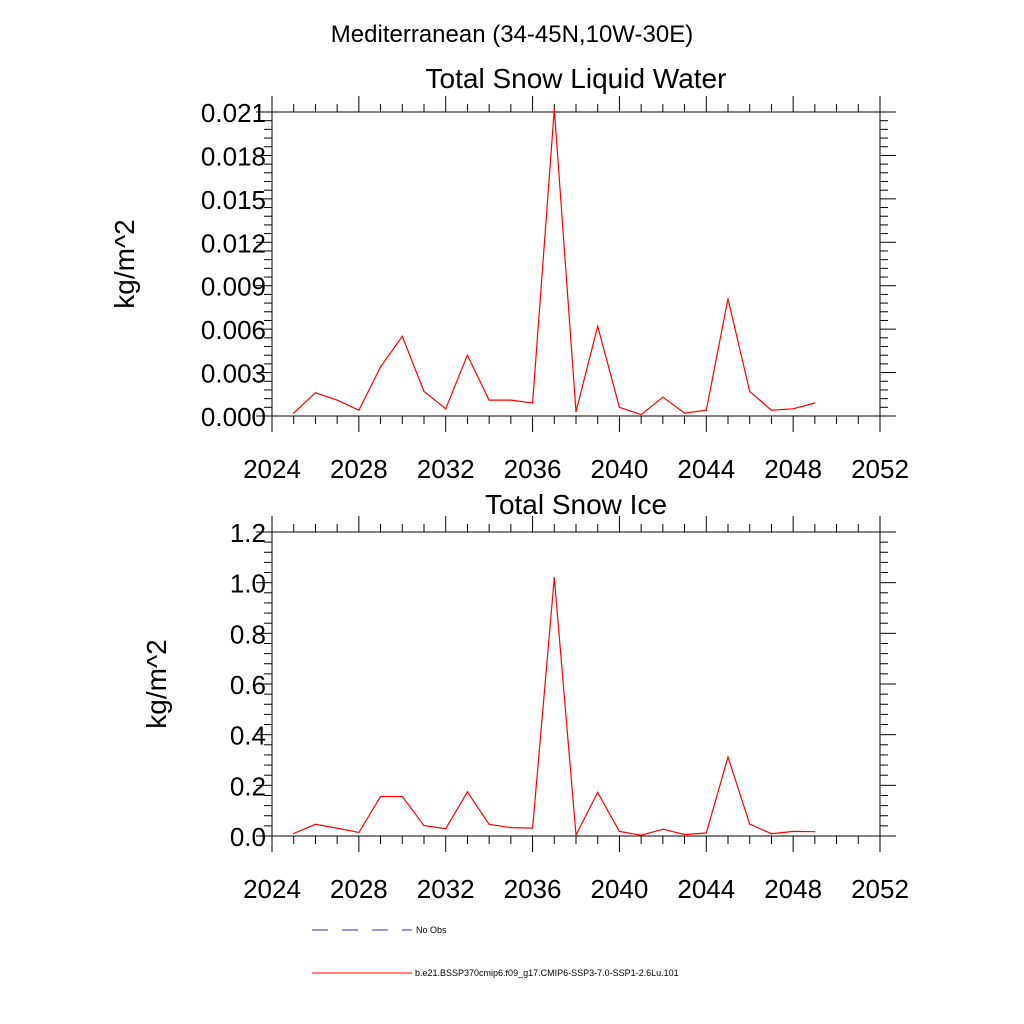  I want to click on chart-title: Total Snow Liquid Water, so click(576, 78).